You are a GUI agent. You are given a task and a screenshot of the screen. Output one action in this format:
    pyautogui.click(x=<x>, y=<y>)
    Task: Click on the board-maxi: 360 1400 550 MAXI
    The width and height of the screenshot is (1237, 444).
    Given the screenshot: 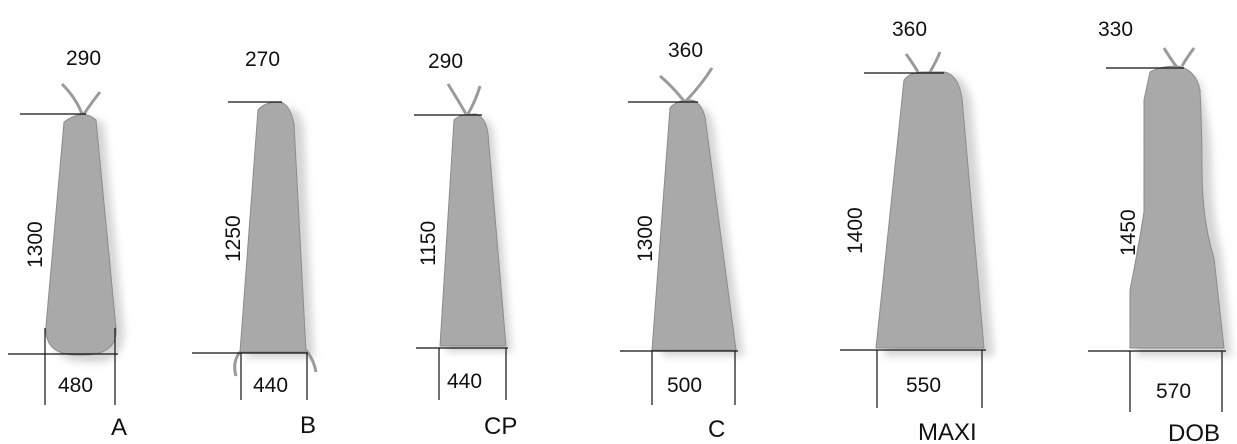 What is the action you would take?
    pyautogui.click(x=917, y=231)
    